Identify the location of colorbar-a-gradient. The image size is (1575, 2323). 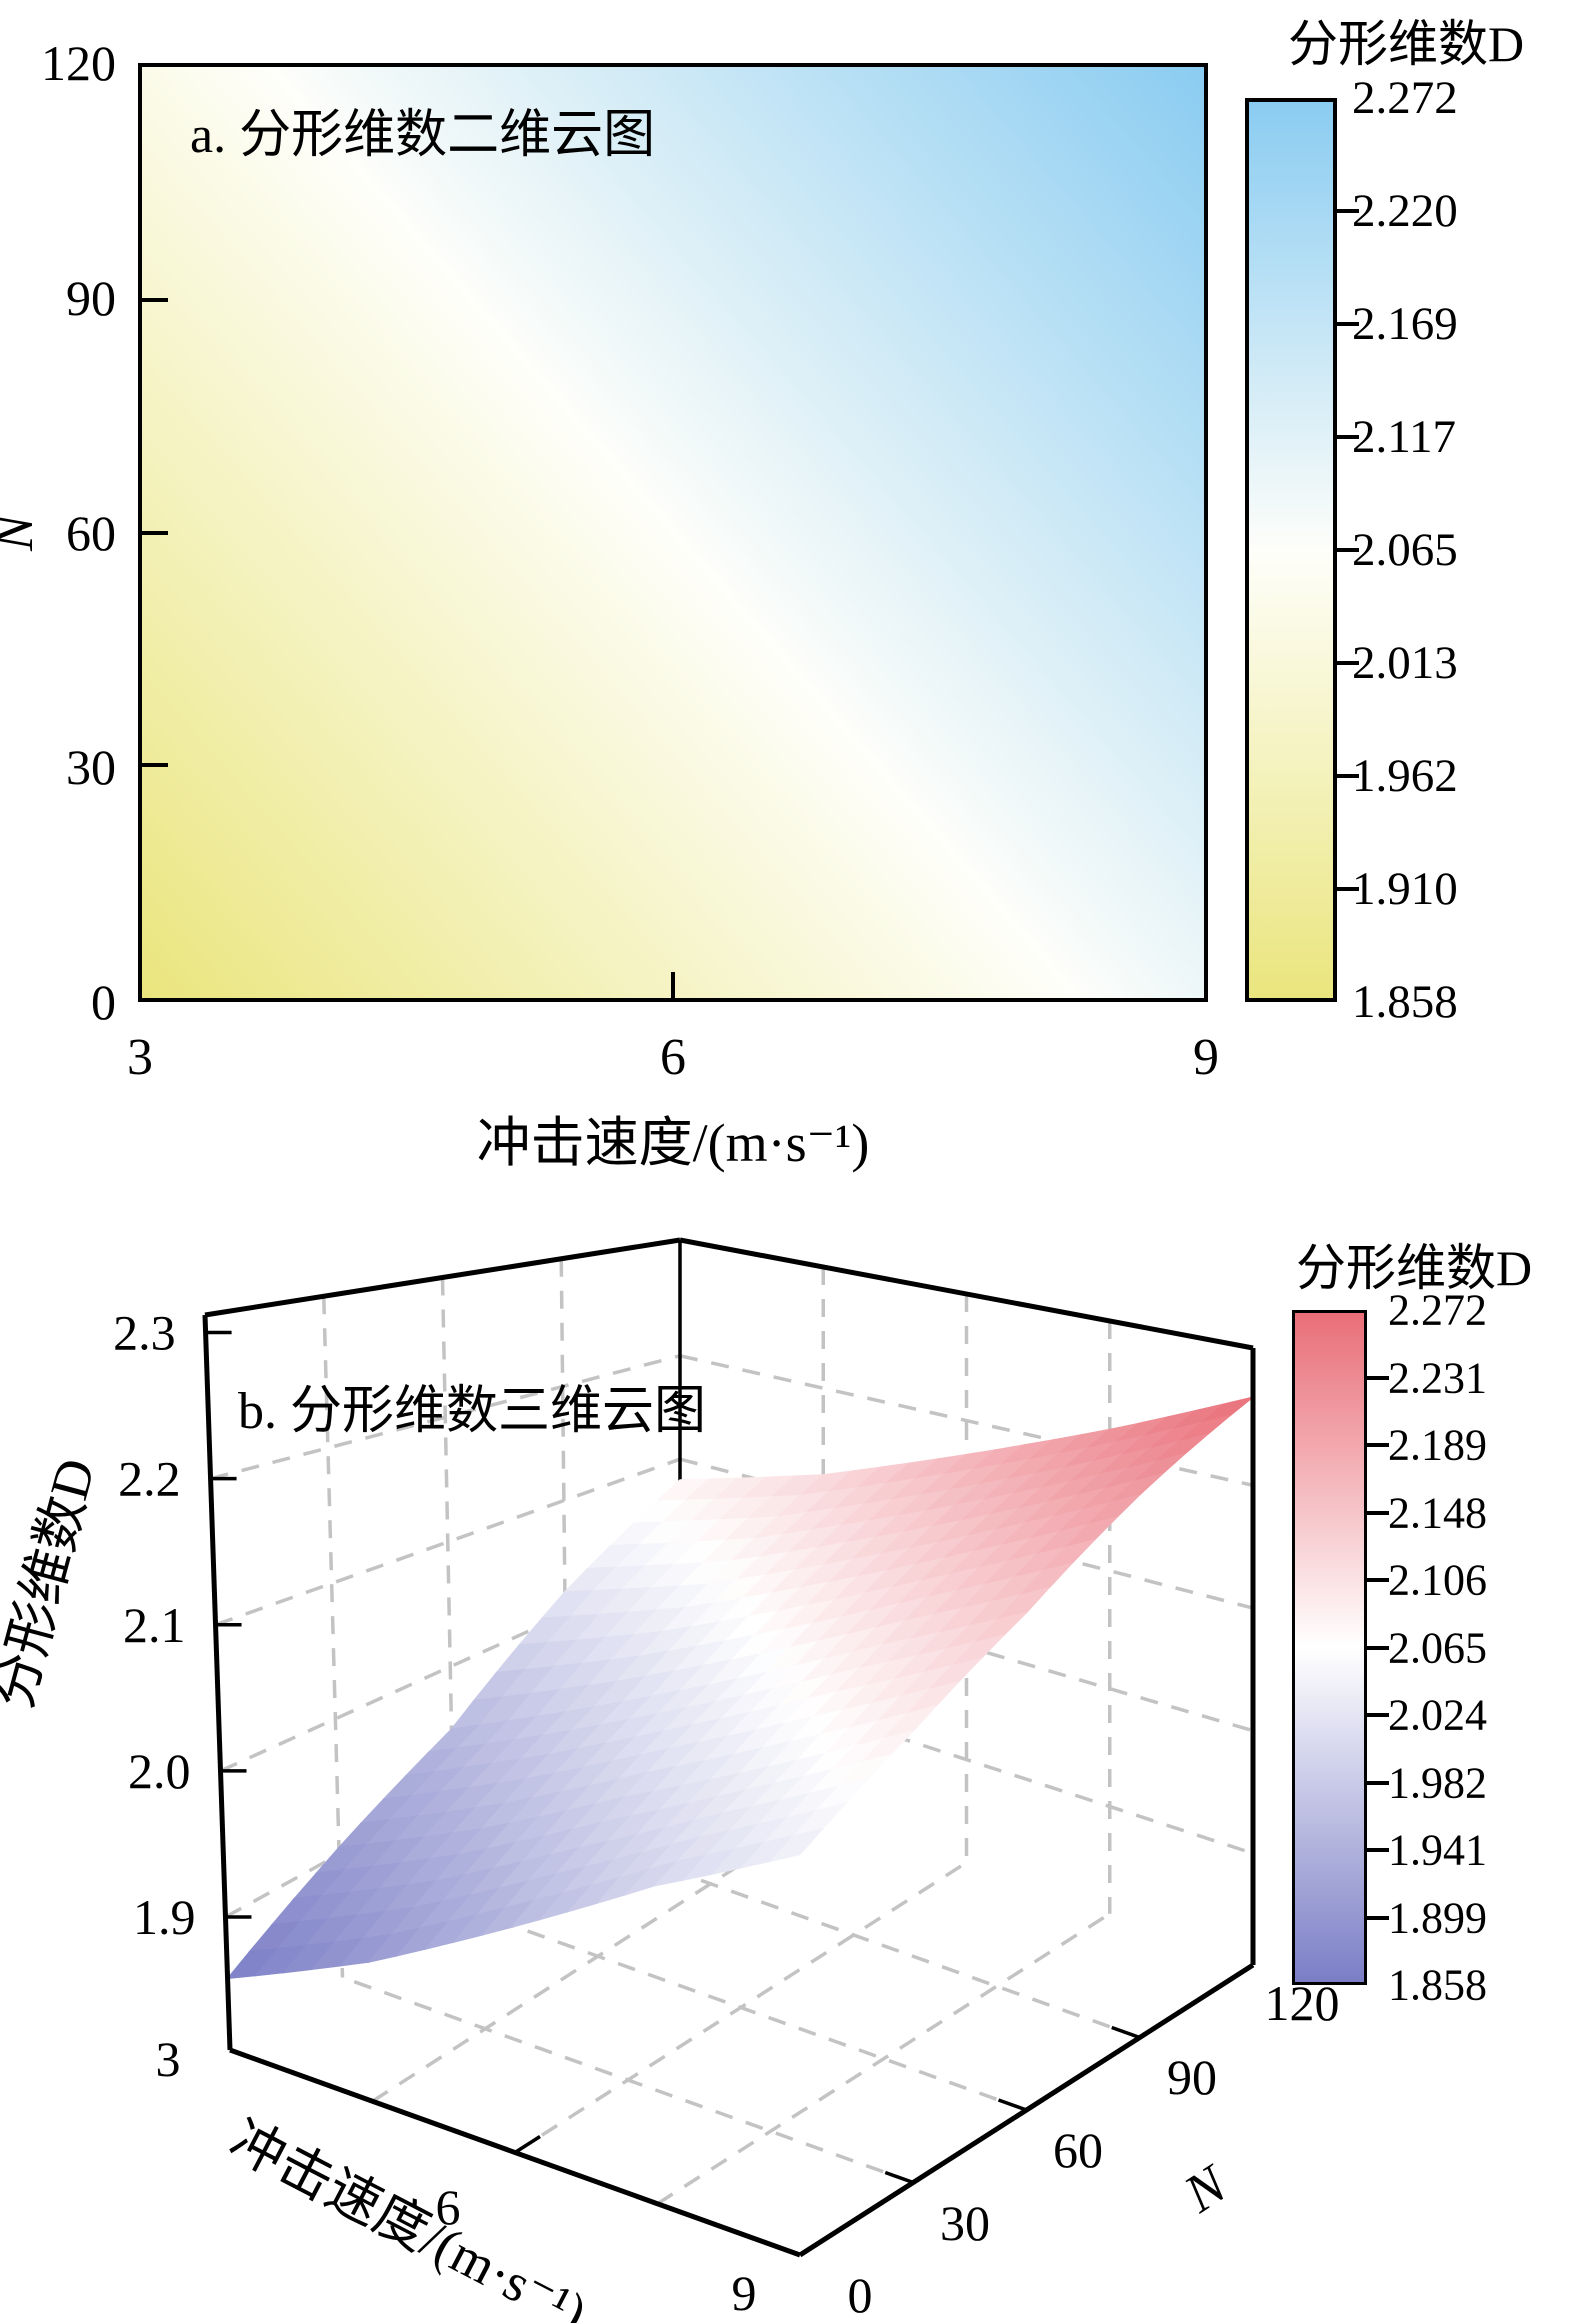
(1291, 550).